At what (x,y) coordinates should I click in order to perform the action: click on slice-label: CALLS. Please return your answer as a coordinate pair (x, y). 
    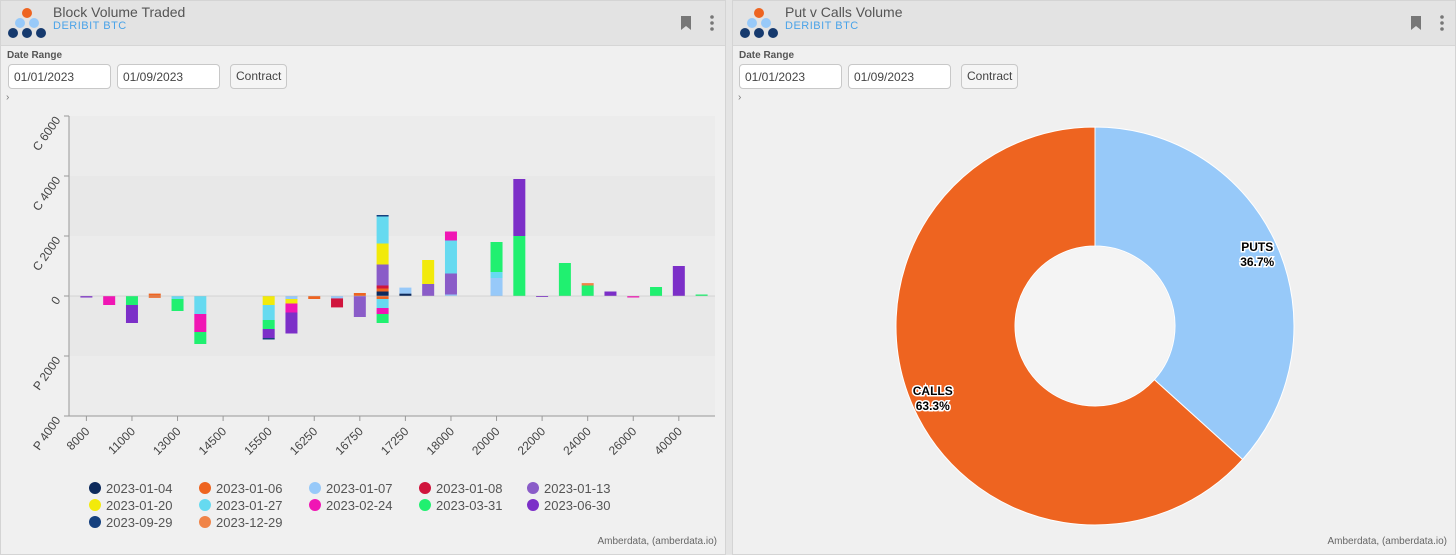
    Looking at the image, I should click on (933, 391).